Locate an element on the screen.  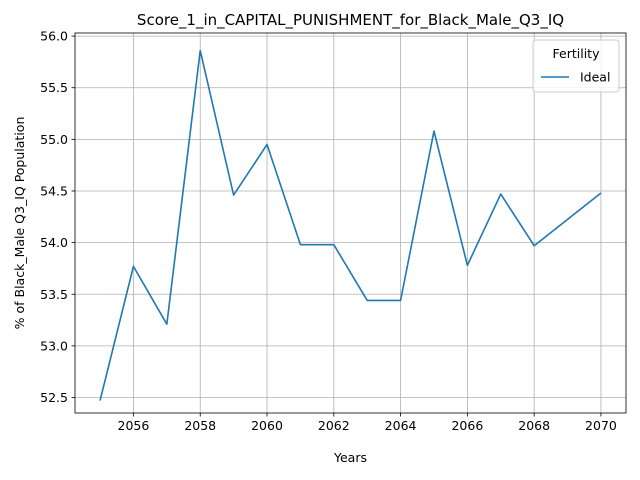
y-tick-label: 55.0 is located at coordinates (54, 139).